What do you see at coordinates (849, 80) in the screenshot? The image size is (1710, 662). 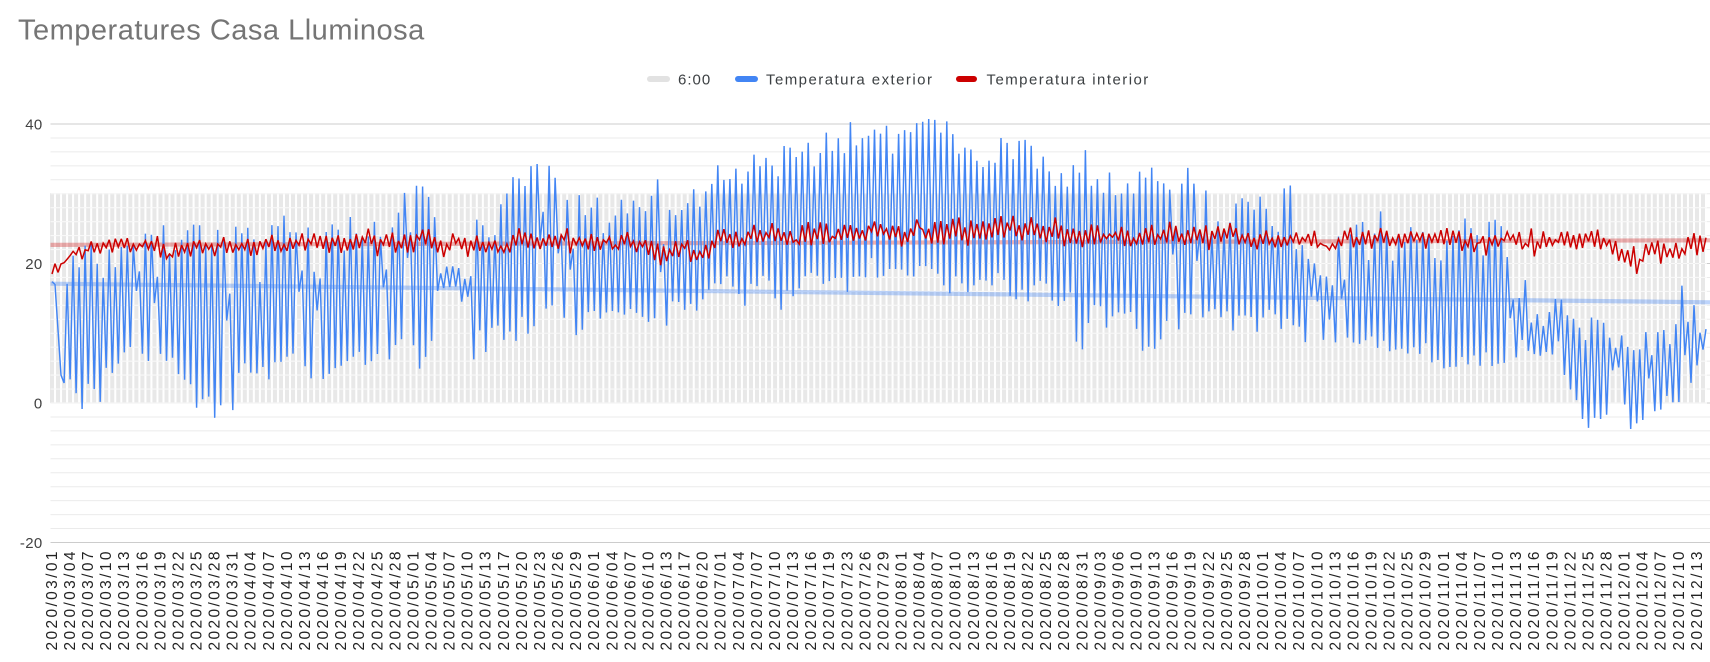 I see `svg-text: Temperatura exterior` at bounding box center [849, 80].